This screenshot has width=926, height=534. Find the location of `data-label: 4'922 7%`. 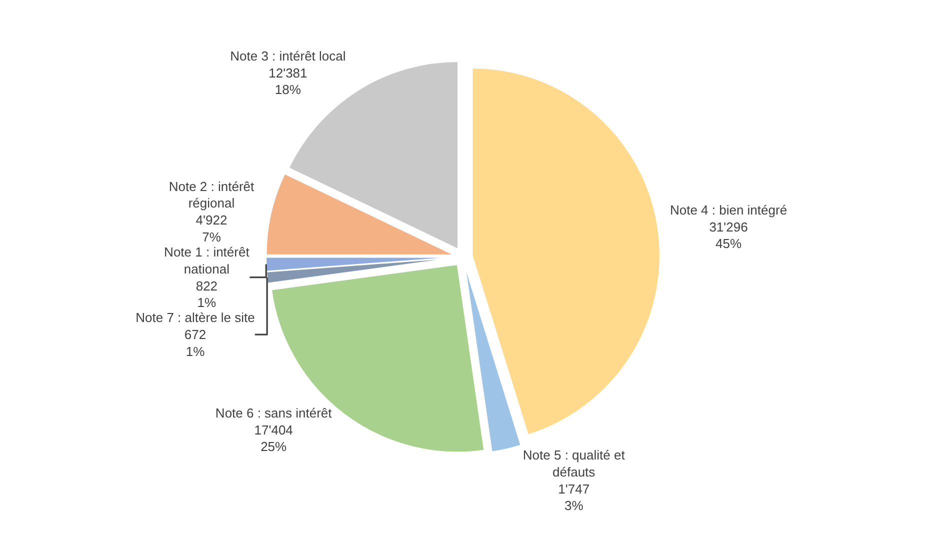

data-label: 4'922 7% is located at coordinates (212, 228).